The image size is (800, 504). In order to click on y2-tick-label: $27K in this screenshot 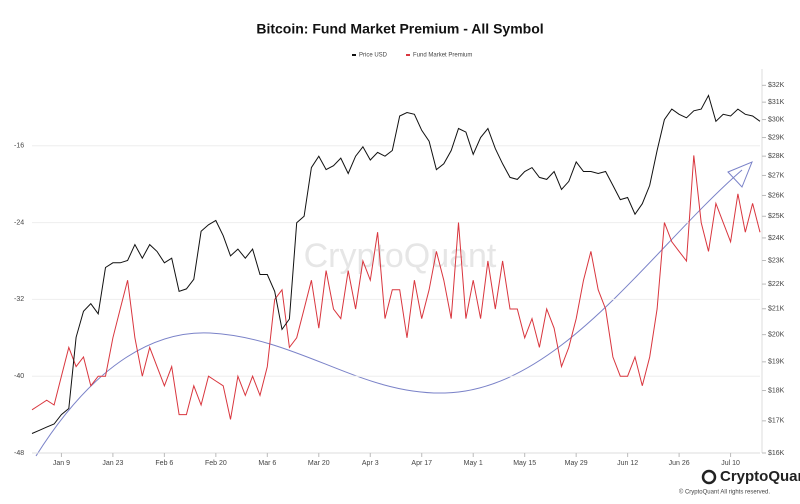, I will do `click(776, 175)`.